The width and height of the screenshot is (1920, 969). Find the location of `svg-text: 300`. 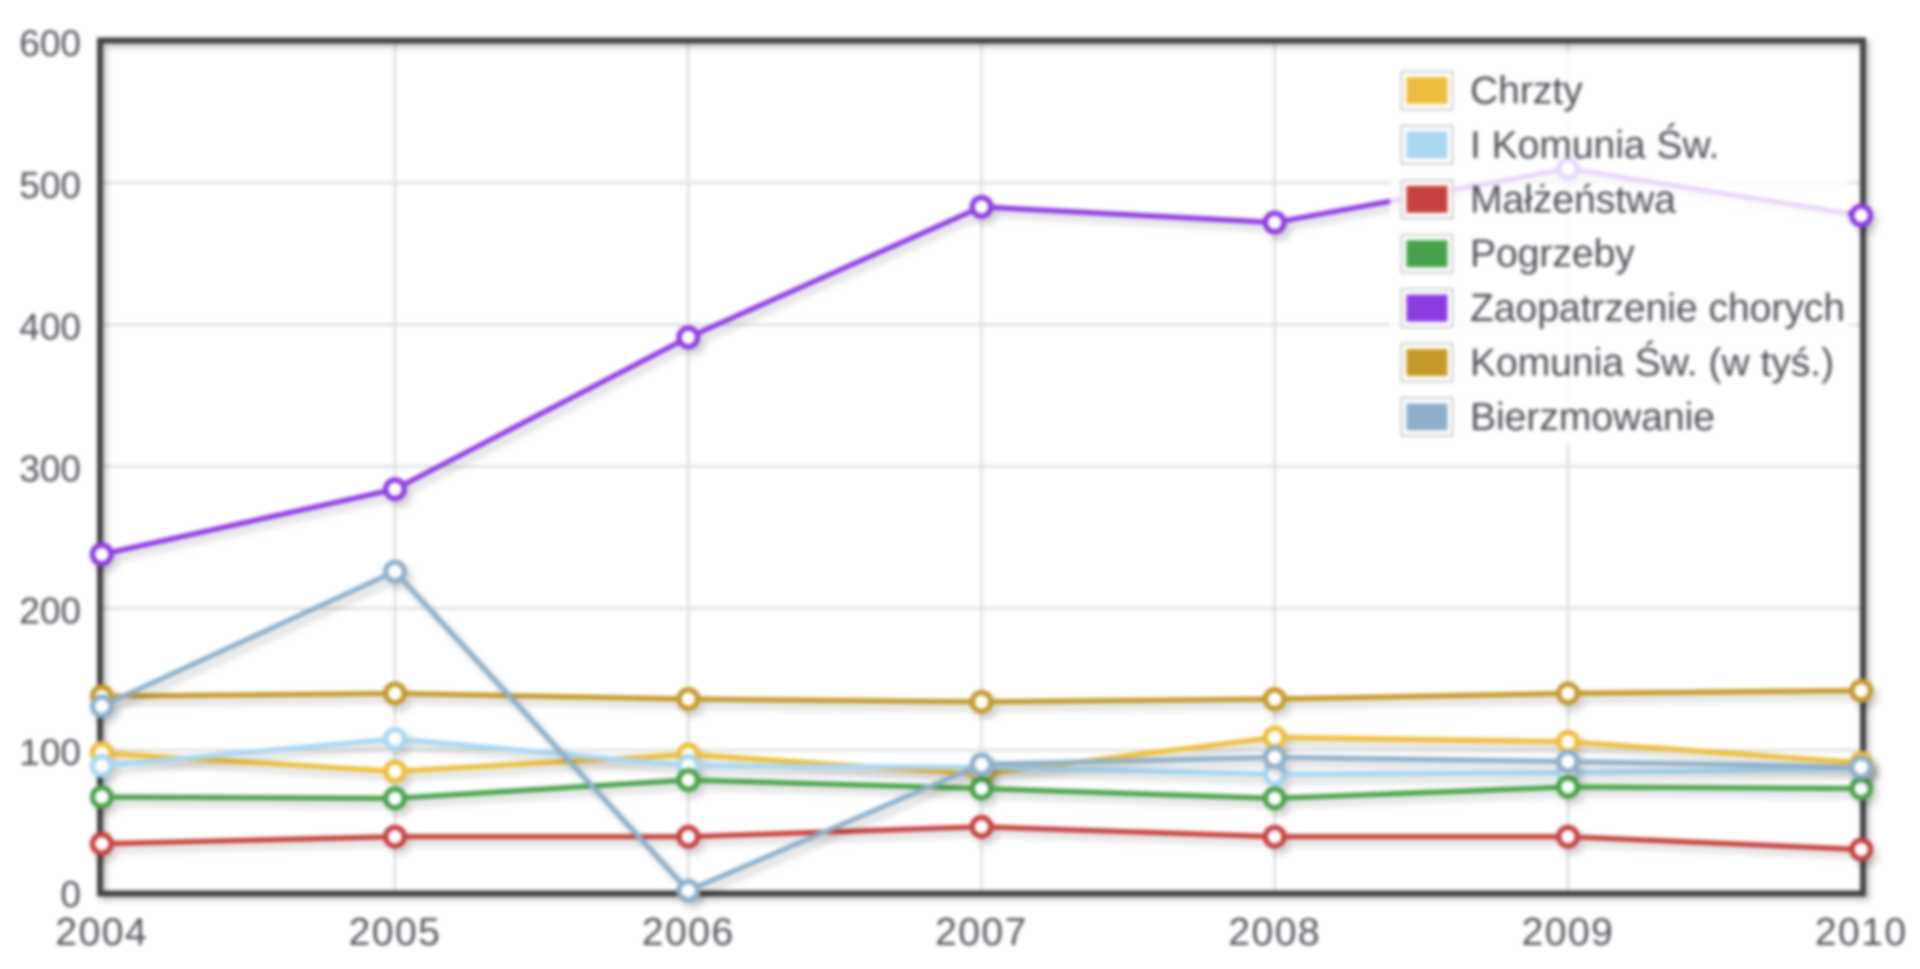

svg-text: 300 is located at coordinates (50, 469).